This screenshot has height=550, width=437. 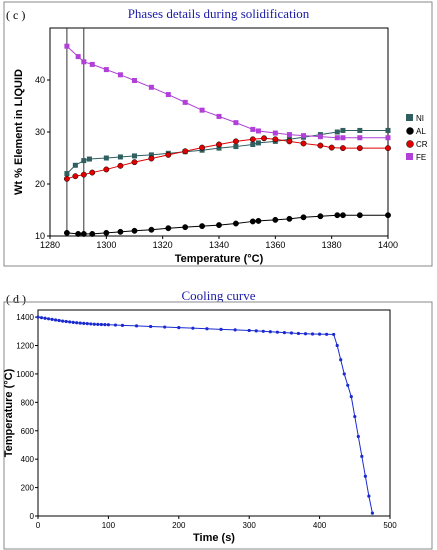 What do you see at coordinates (40, 236) in the screenshot?
I see `y-tick-label: 10` at bounding box center [40, 236].